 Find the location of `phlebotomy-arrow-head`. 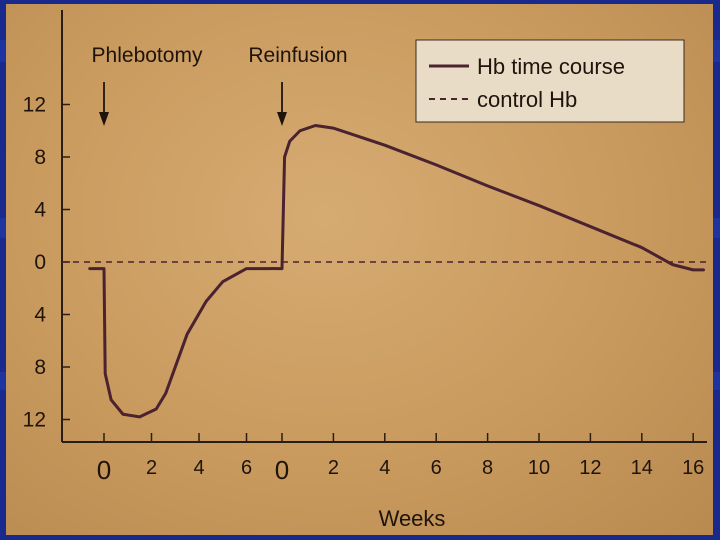

phlebotomy-arrow-head is located at coordinates (104, 119).